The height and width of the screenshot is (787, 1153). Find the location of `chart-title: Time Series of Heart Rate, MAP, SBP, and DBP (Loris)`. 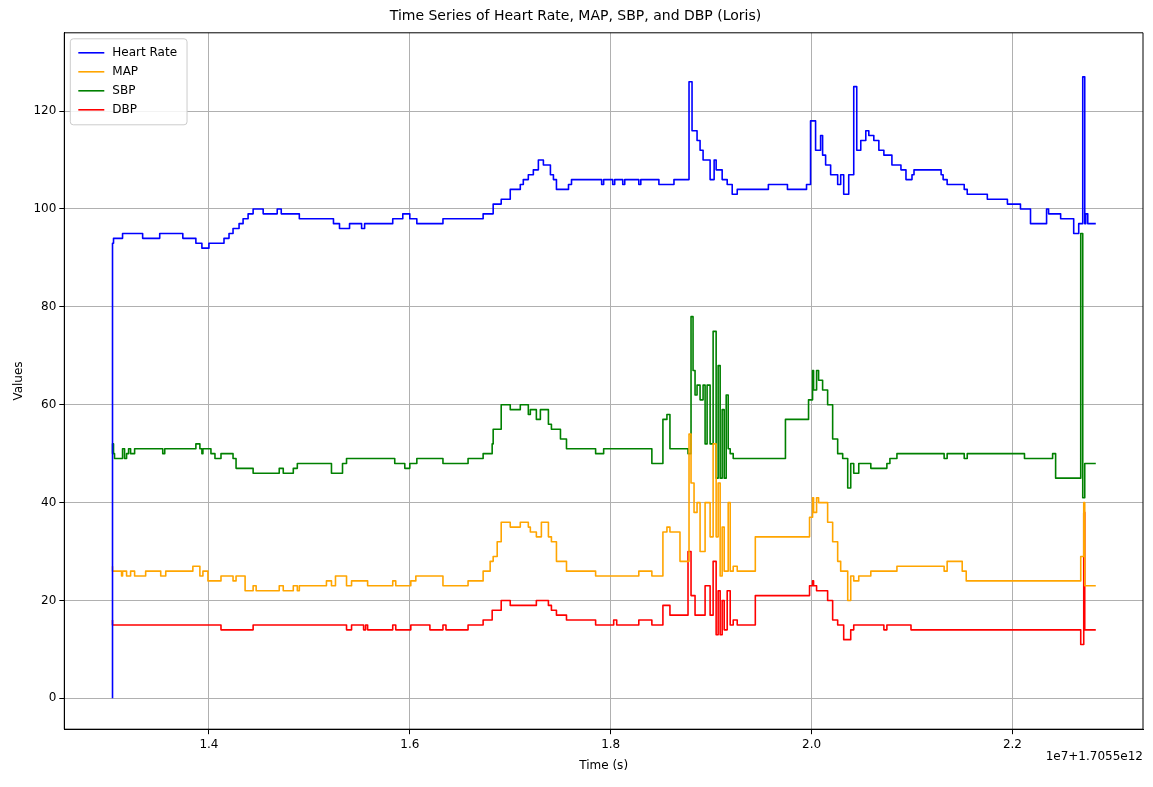

chart-title: Time Series of Heart Rate, MAP, SBP, and DBP (Loris) is located at coordinates (575, 15).